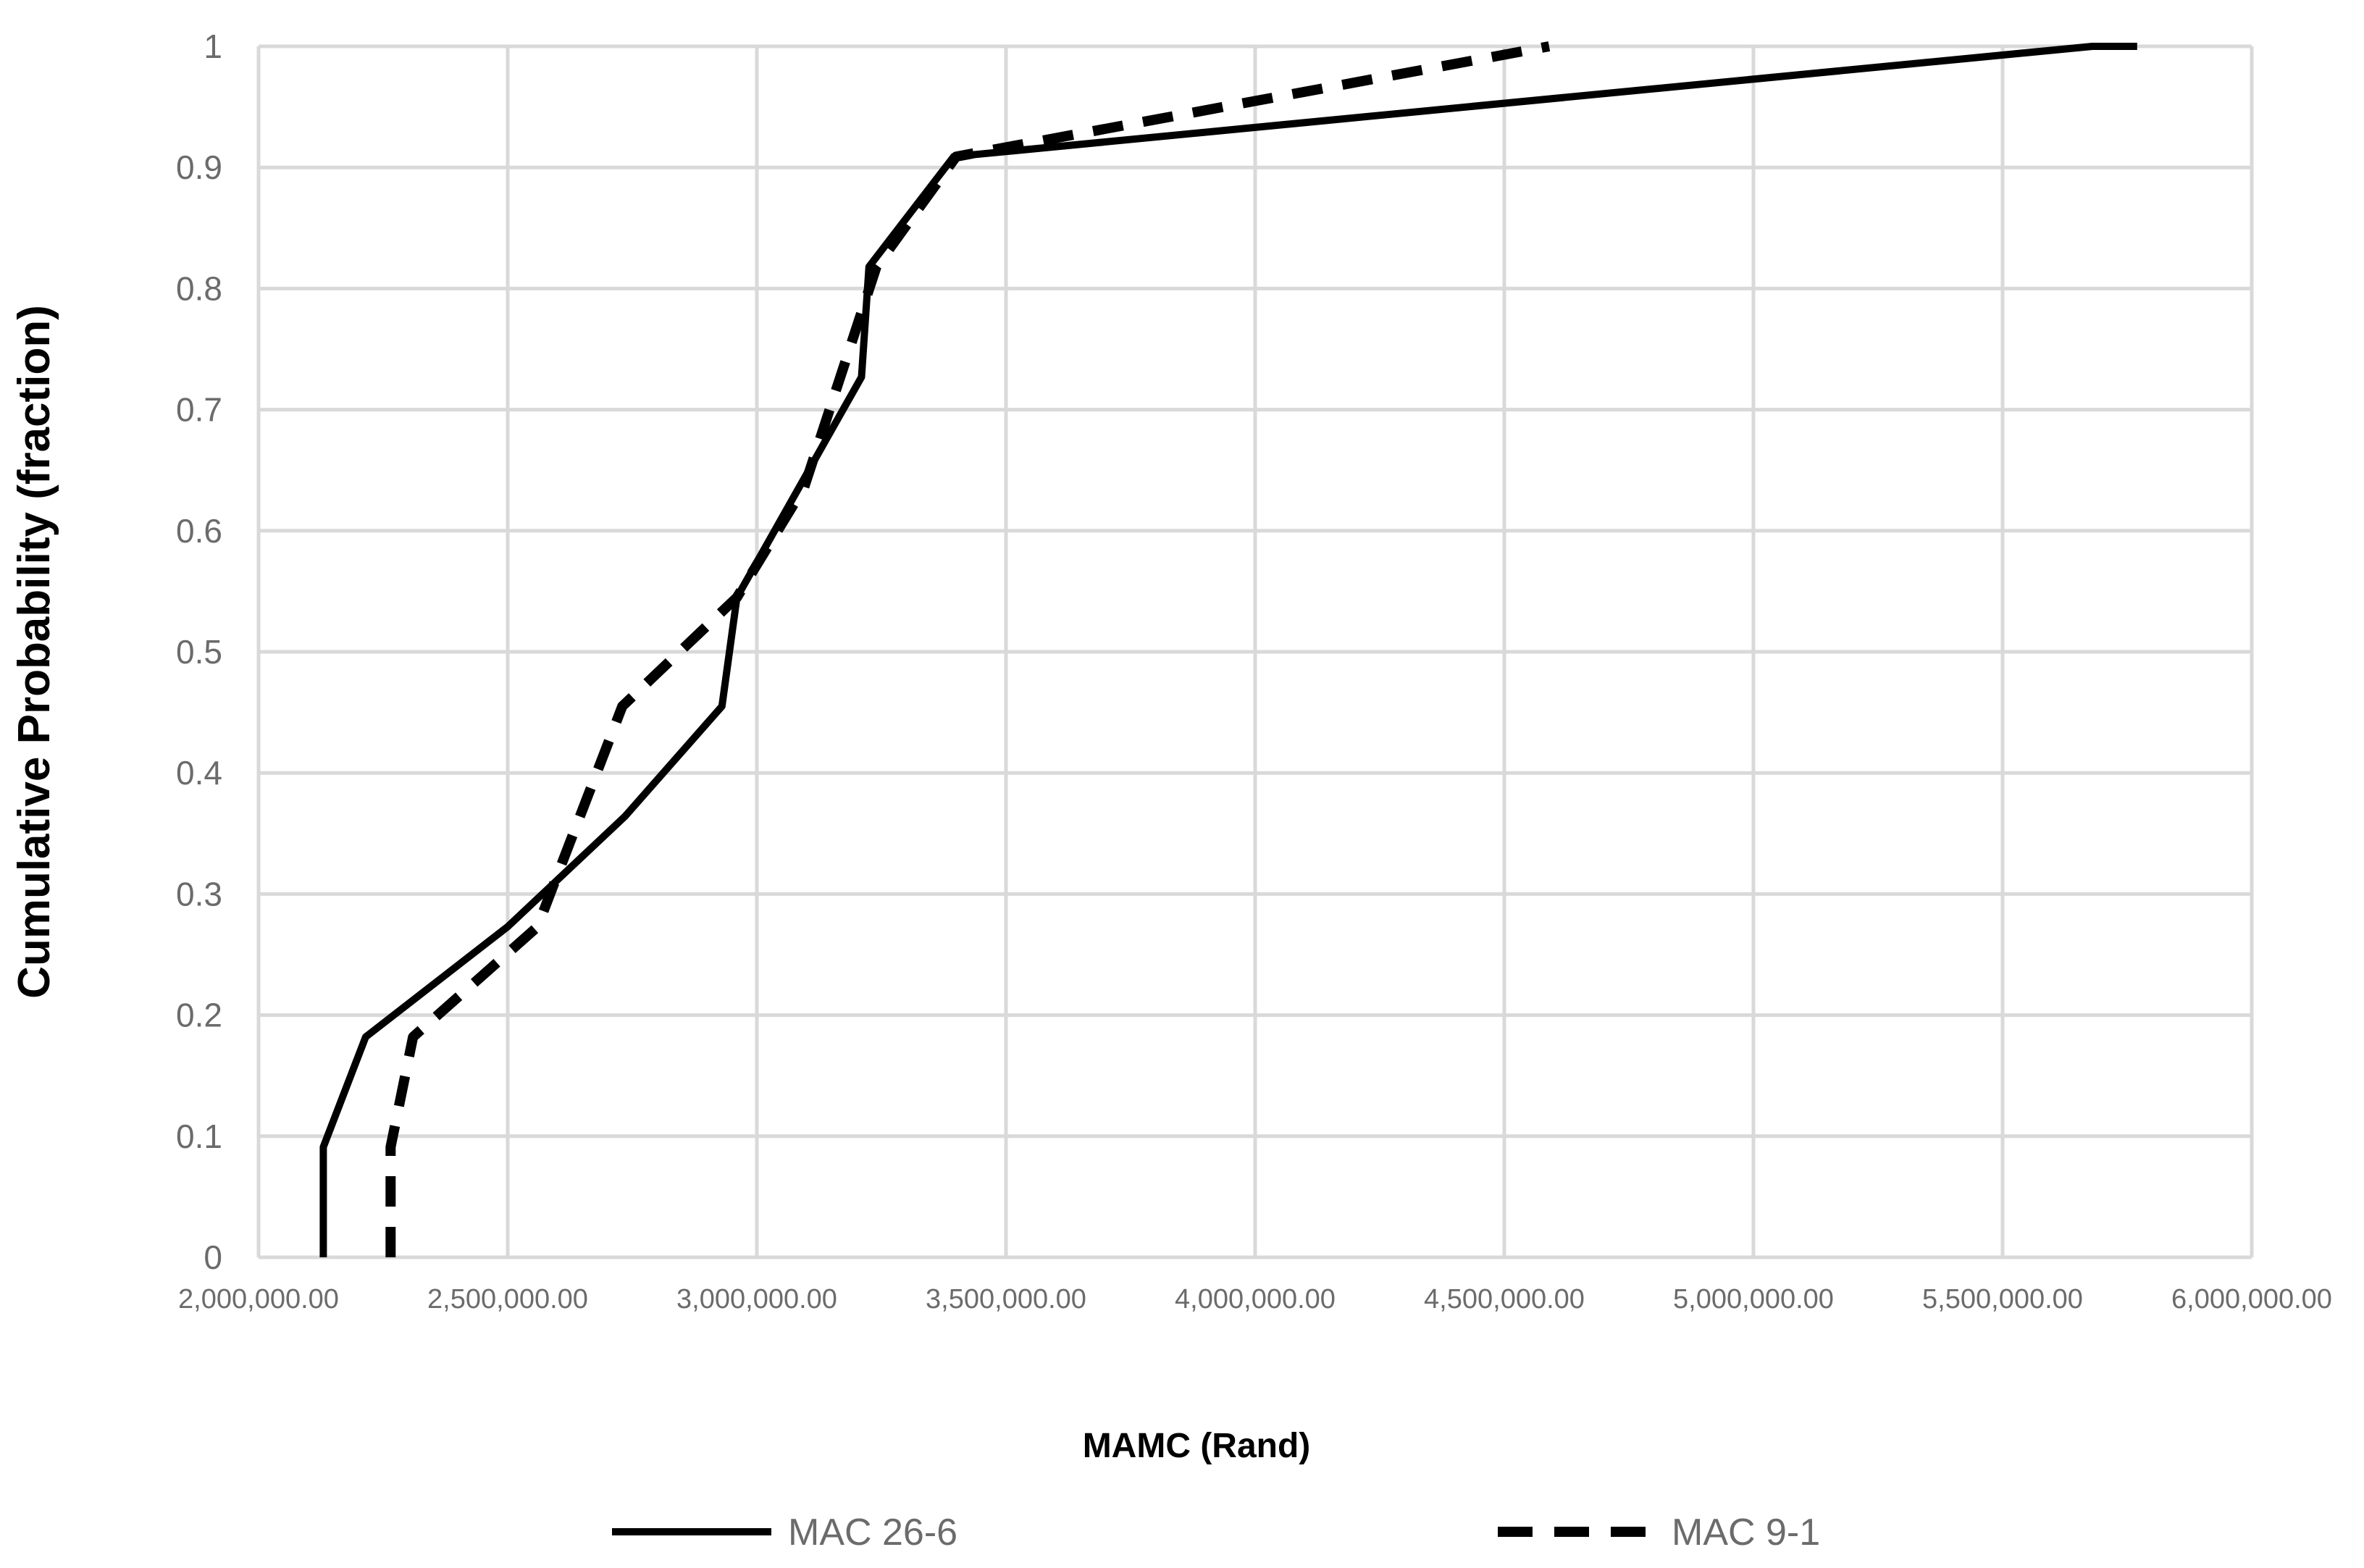  Describe the element at coordinates (34, 652) in the screenshot. I see `y-axis-title: Cumulative Probability (fraction)` at that location.